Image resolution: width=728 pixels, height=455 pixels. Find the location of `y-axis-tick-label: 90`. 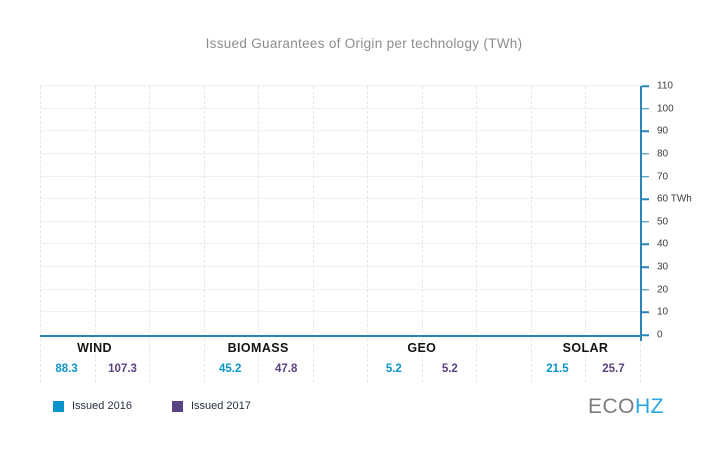

y-axis-tick-label: 90 is located at coordinates (663, 131).